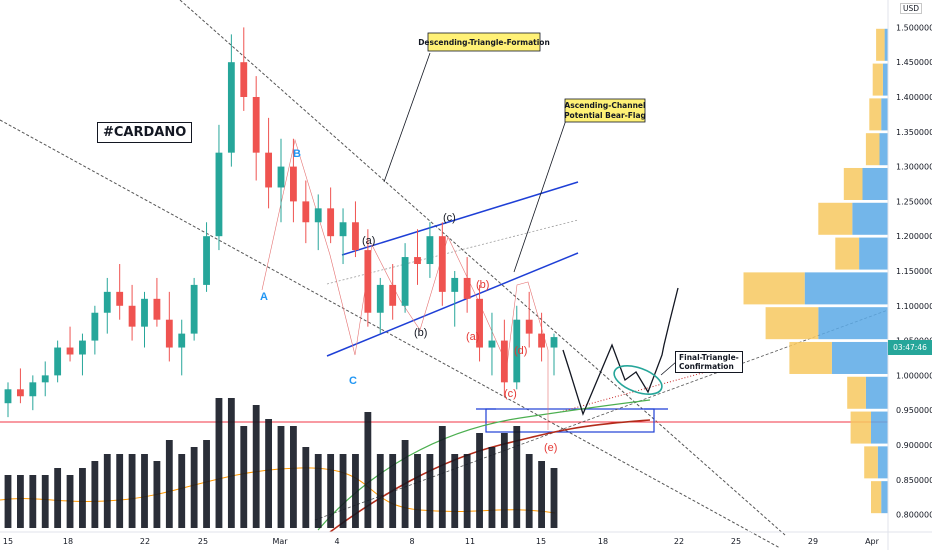 Image resolution: width=932 pixels, height=550 pixels. What do you see at coordinates (914, 271) in the screenshot?
I see `y-tick-label: 1.15000000` at bounding box center [914, 271].